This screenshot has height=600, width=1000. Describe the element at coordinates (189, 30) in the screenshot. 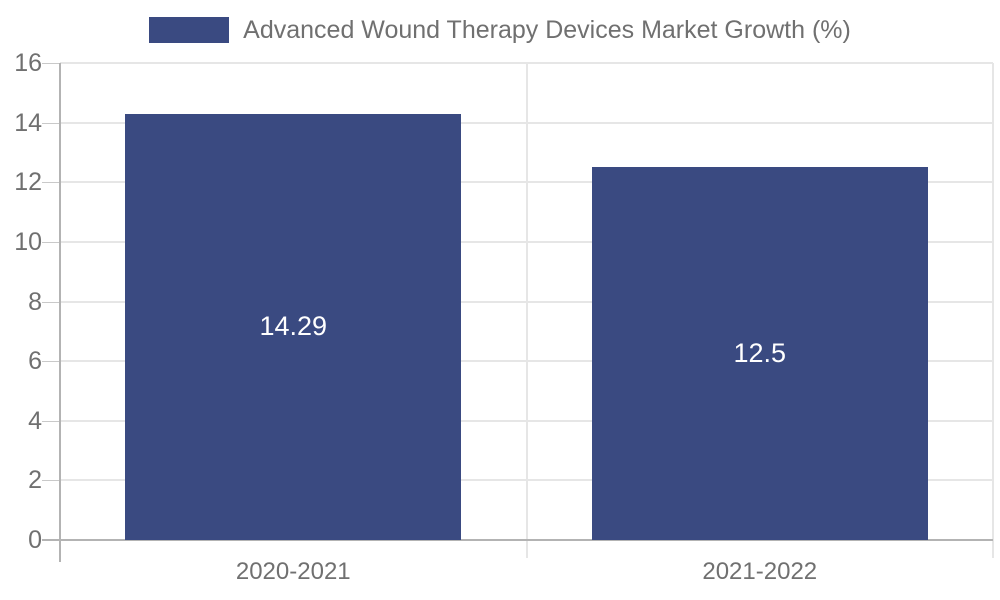

I see `legend-swatch` at that location.